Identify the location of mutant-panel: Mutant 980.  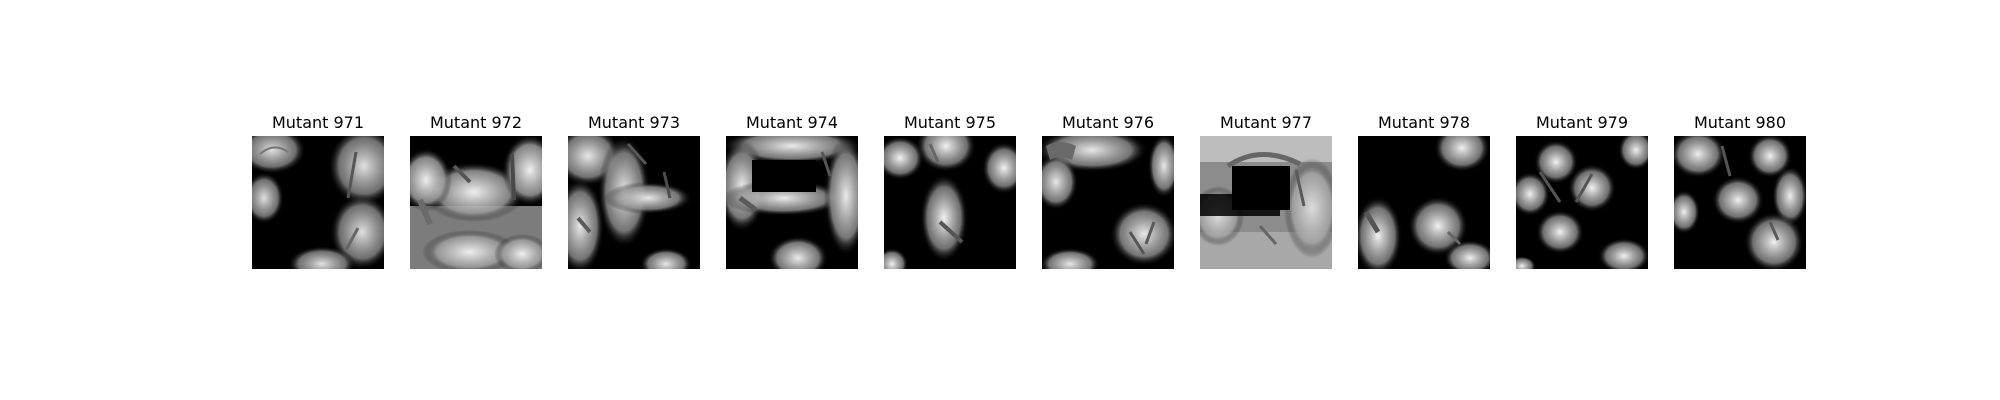
(1740, 192).